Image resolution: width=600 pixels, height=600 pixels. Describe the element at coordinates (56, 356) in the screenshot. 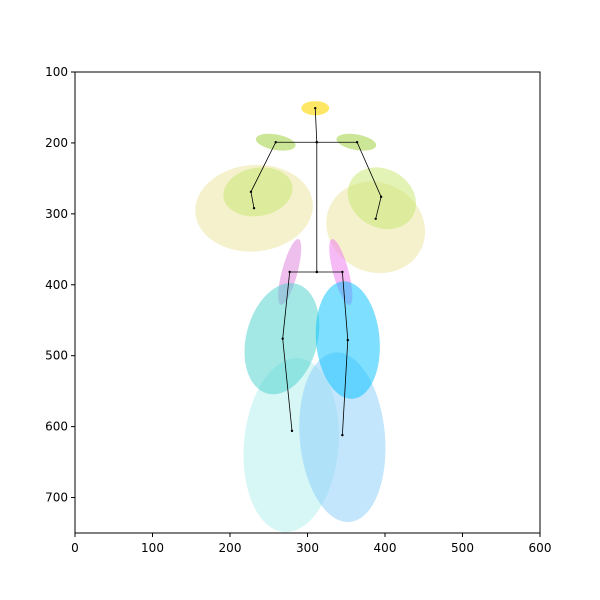

I see `y-tick-label: 500` at that location.